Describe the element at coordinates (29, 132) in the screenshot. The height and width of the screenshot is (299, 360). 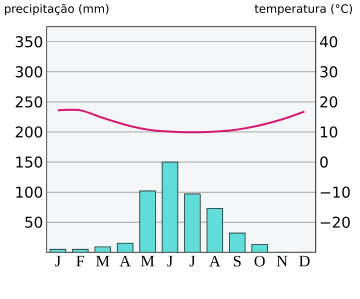
I see `y-tick-label: 200` at that location.